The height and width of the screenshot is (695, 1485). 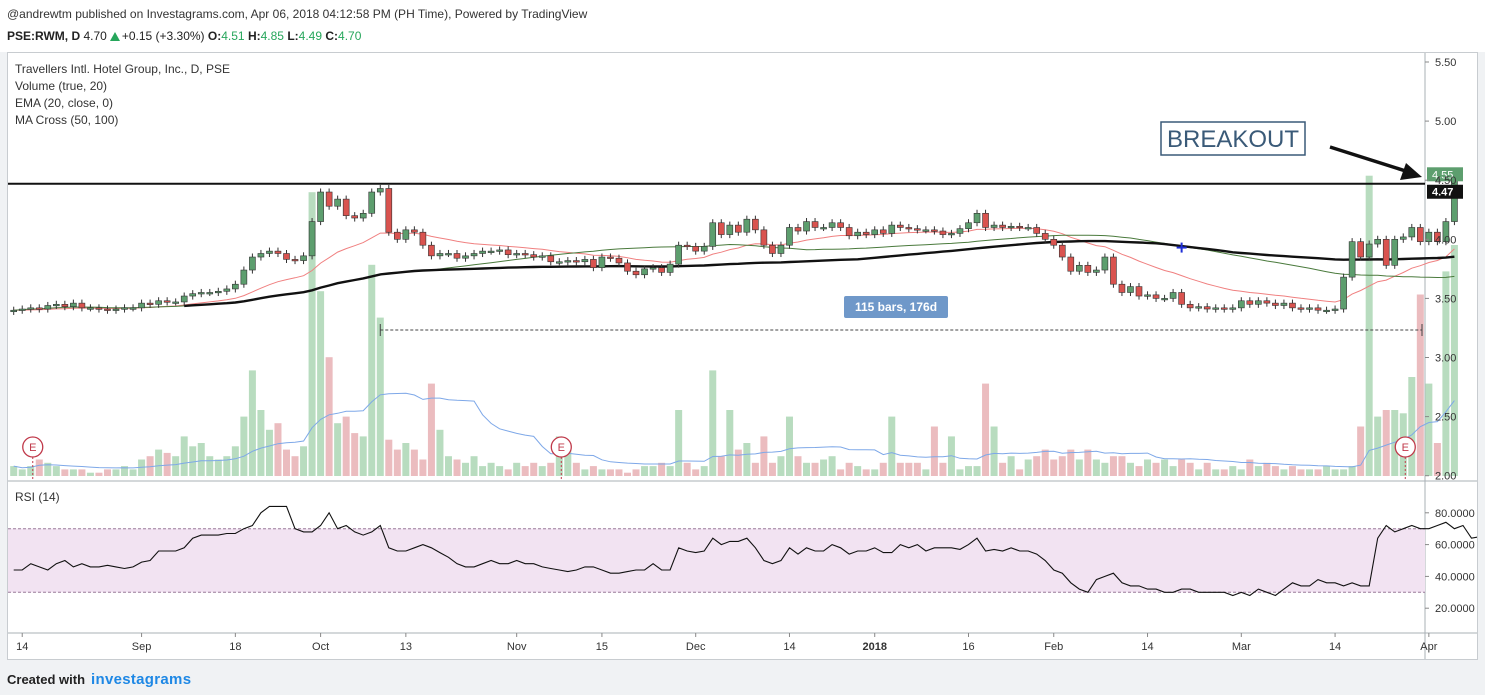 I want to click on investagrams-logo: investagrams, so click(x=141, y=679).